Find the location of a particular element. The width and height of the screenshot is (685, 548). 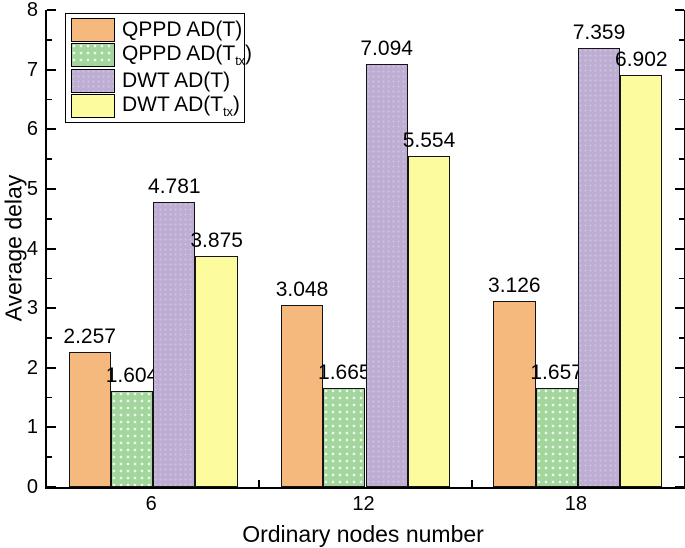

category-label: 6 is located at coordinates (151, 504).